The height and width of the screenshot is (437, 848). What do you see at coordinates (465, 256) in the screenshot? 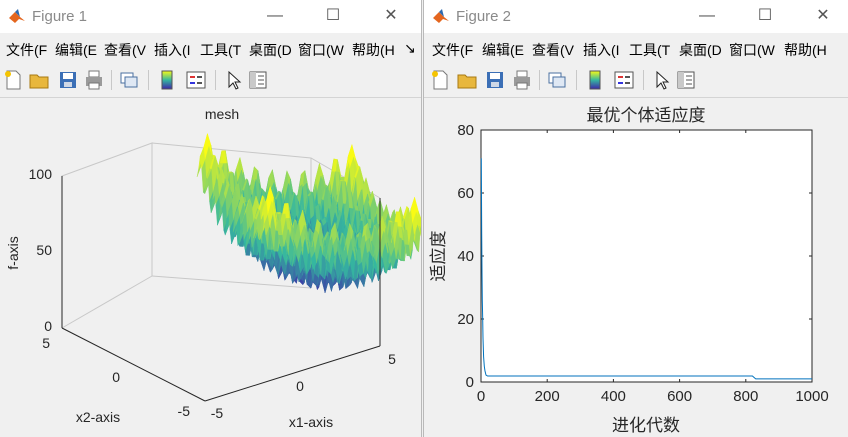
I see `y-tick-label: 40` at bounding box center [465, 256].